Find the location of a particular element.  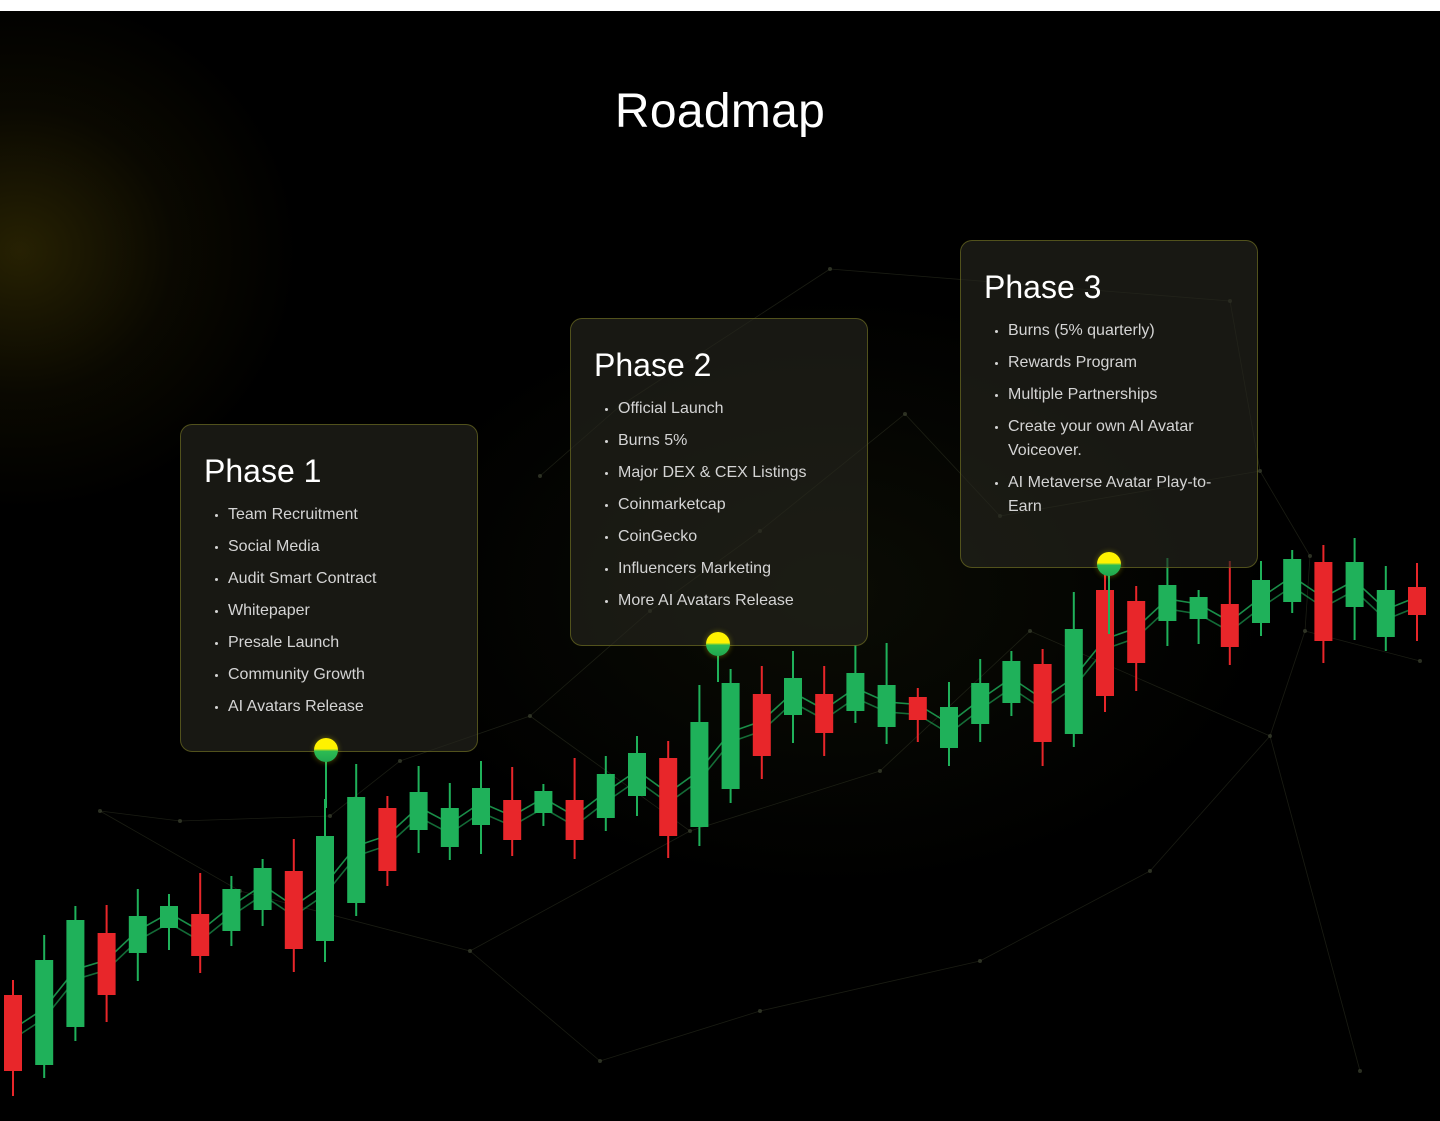

phase-2-item: Influencers Marketing is located at coordinates (725, 569).